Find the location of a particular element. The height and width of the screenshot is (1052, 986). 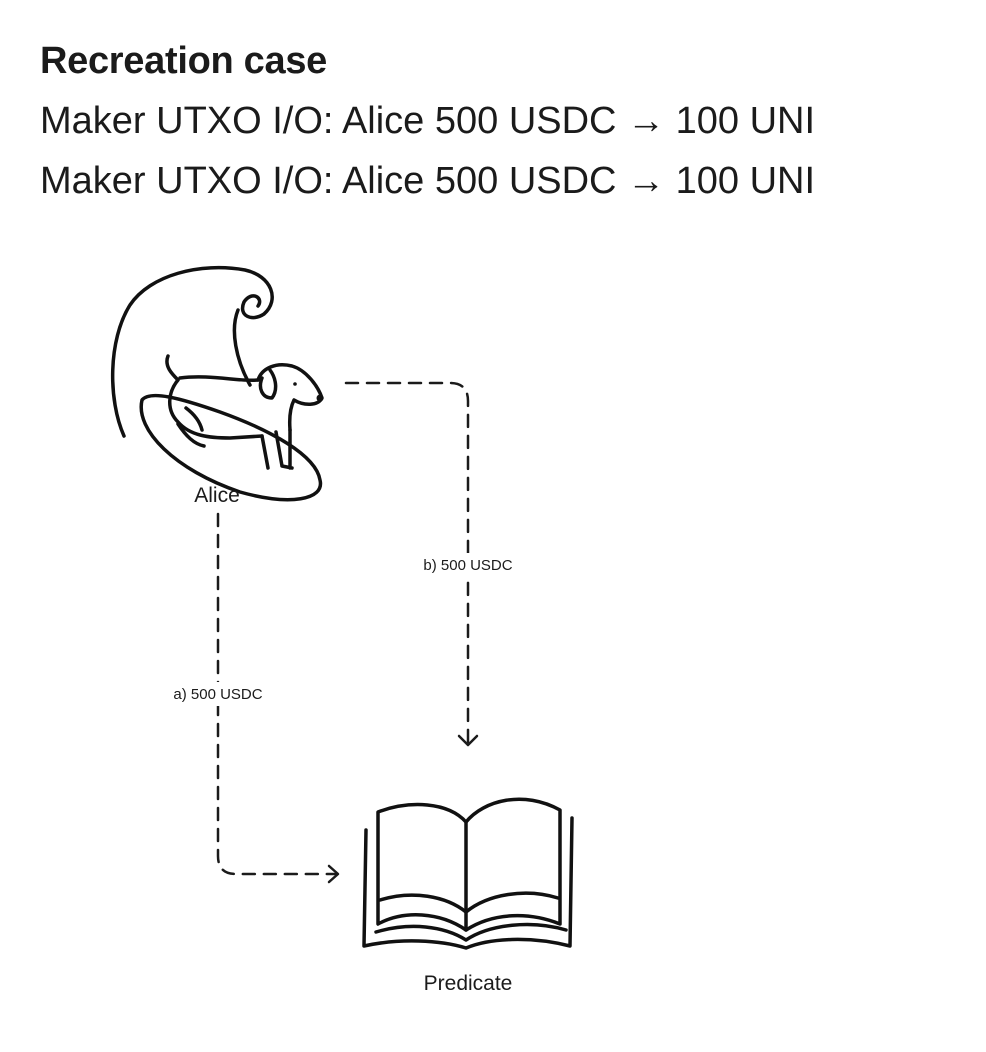

node-label-predicate: Predicate is located at coordinates (468, 983).